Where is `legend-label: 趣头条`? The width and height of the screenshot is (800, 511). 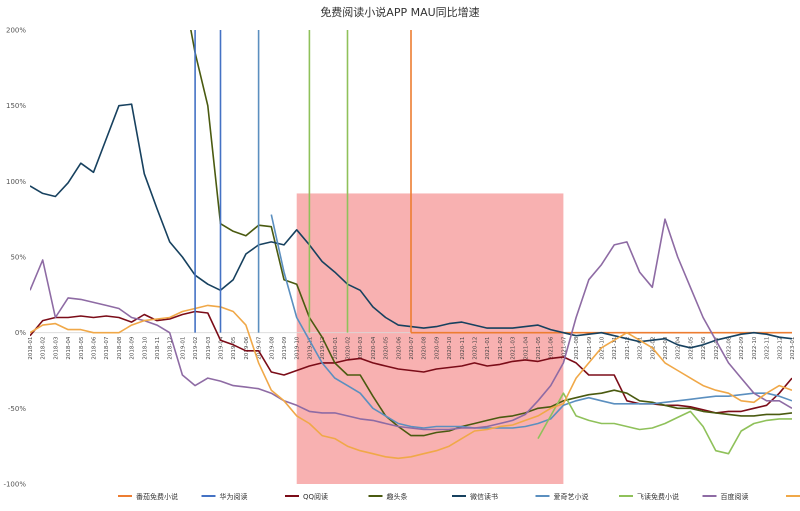 legend-label: 趣头条 is located at coordinates (397, 496).